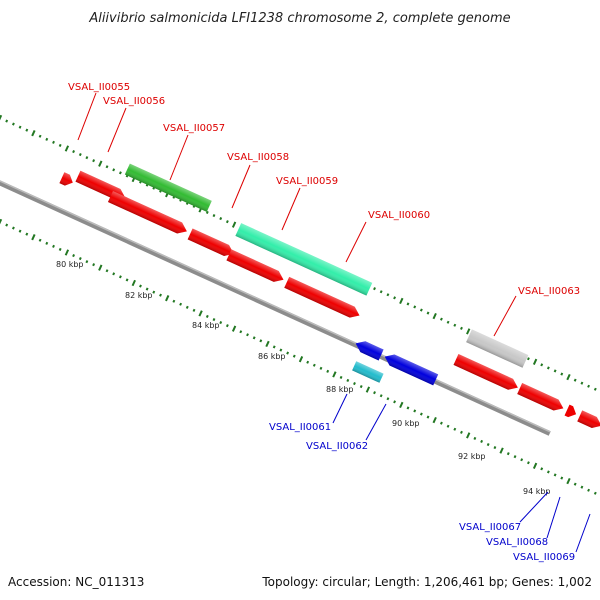 This screenshot has height=600, width=600. Describe the element at coordinates (368, 372) in the screenshot. I see `feature-cyan-vsal-ii0061` at that location.